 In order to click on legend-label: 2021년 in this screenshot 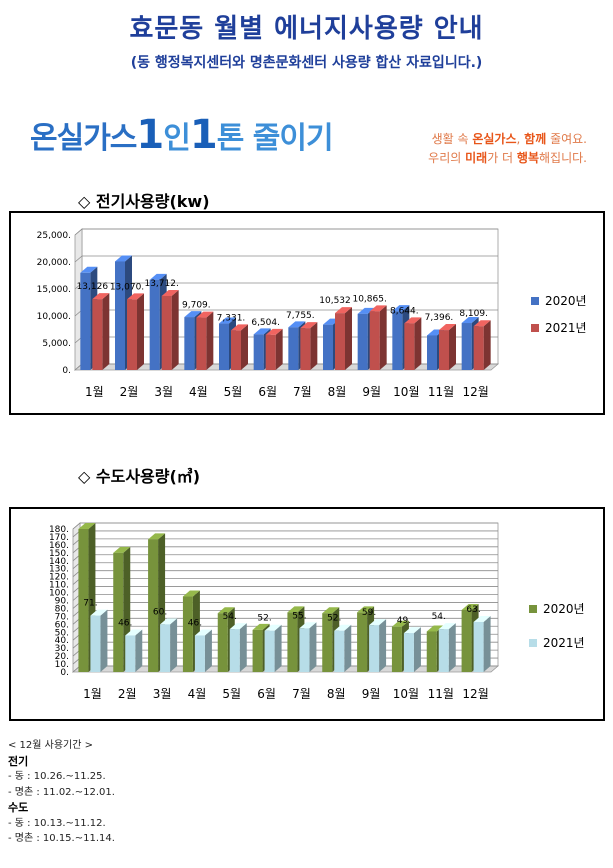, I will do `click(566, 328)`.